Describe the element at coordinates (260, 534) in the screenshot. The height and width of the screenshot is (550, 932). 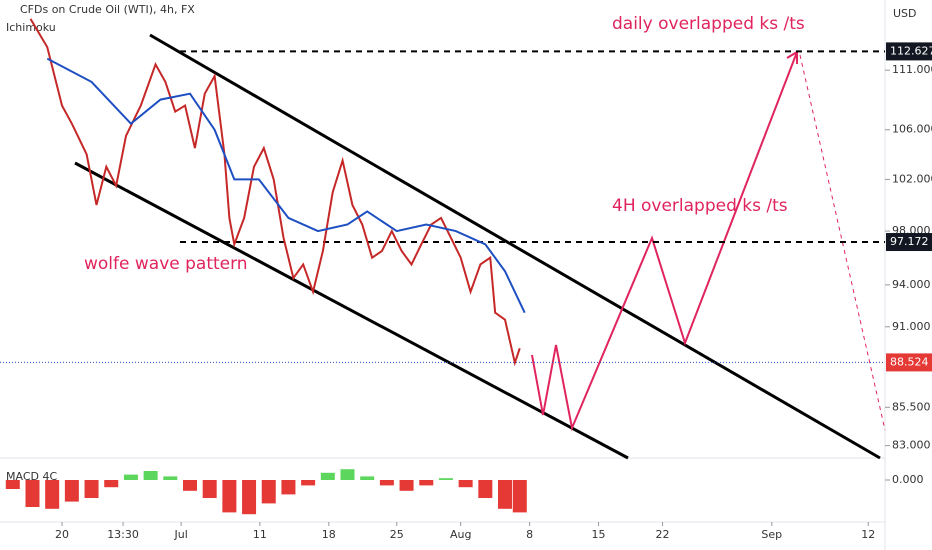
I see `x-tick-label: 11` at that location.